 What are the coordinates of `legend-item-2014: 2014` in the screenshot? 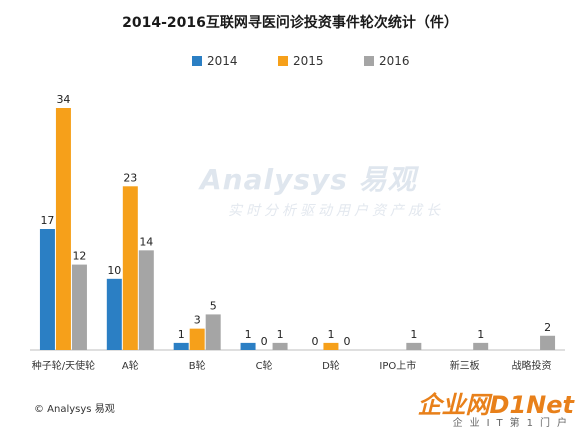 It's located at (215, 61).